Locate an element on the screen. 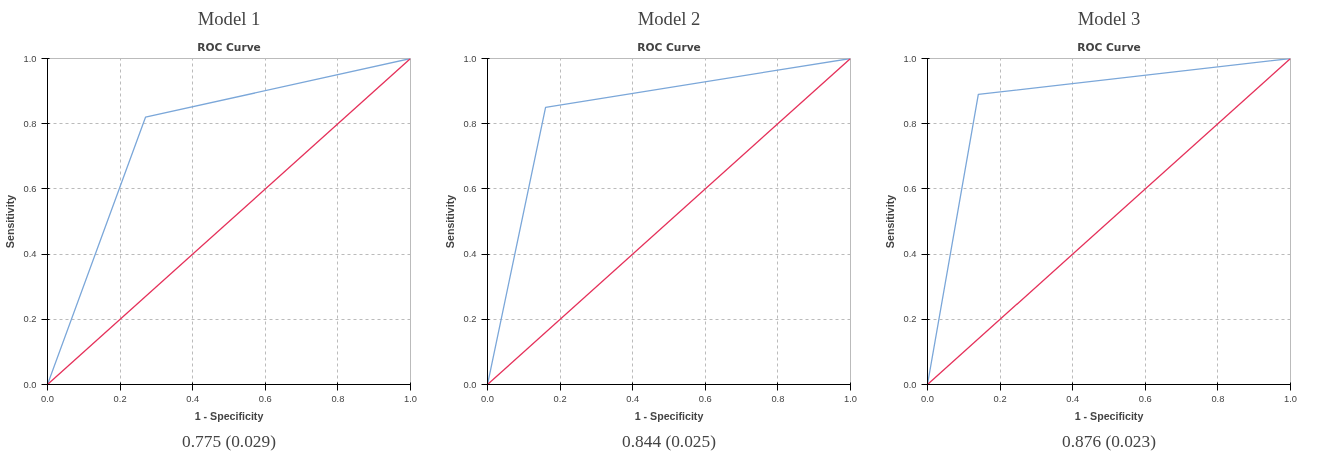  text: 0.876 (0.023) is located at coordinates (1109, 441).